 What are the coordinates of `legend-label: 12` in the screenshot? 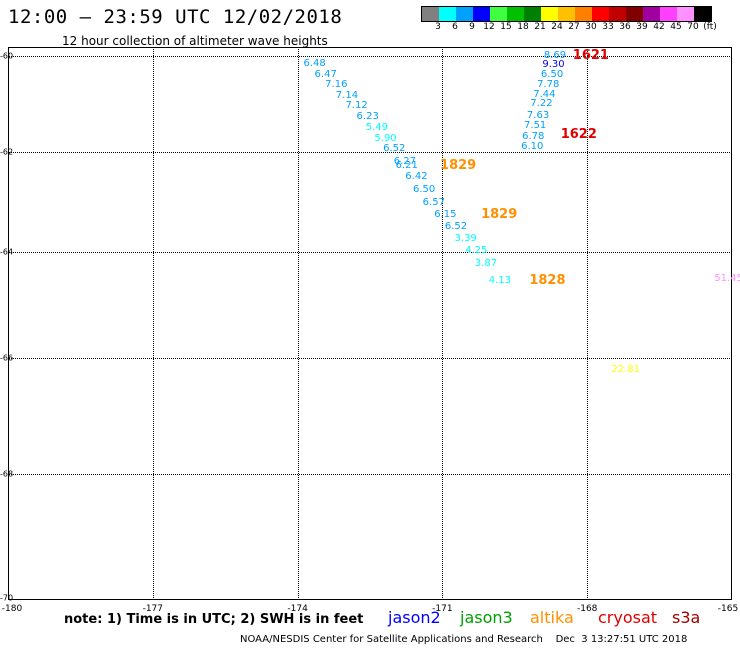 It's located at (489, 27).